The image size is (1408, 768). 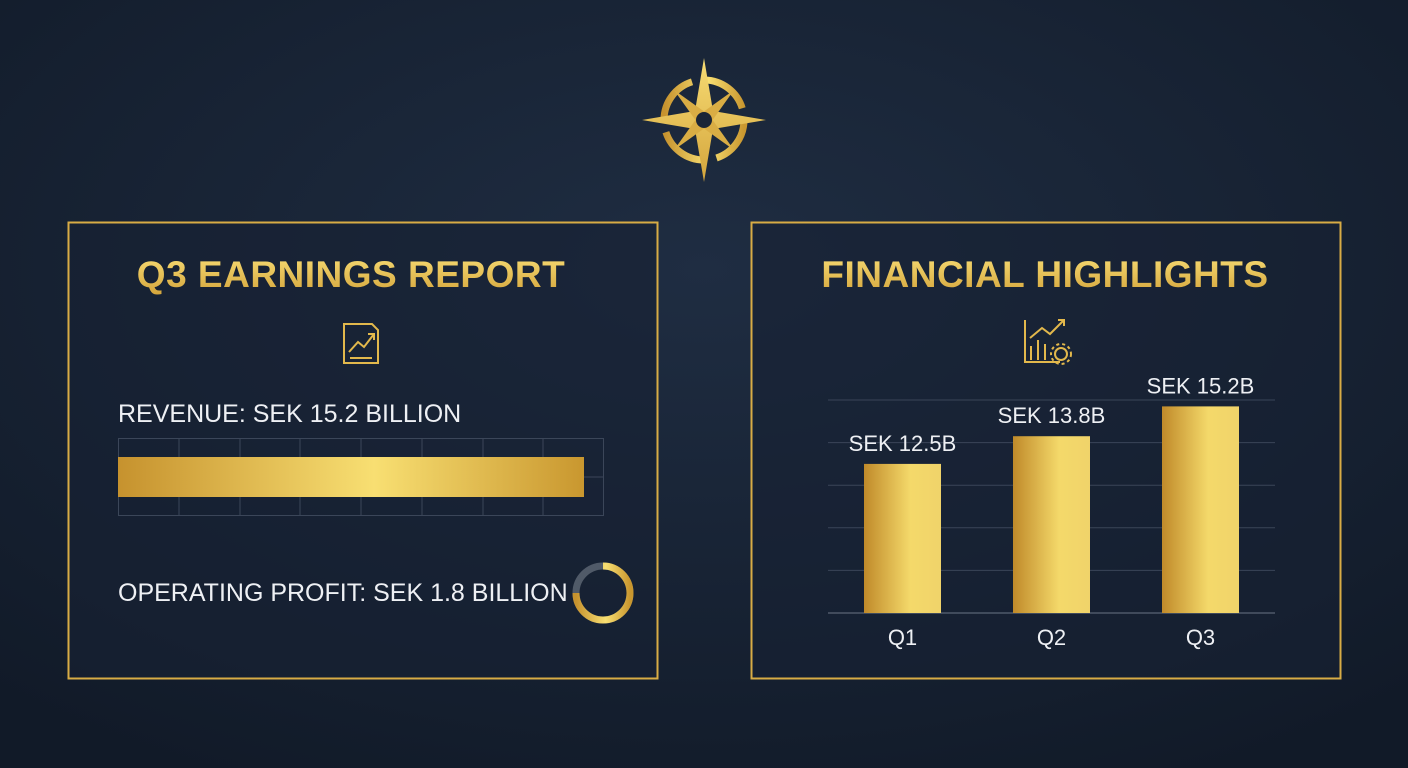 What do you see at coordinates (351, 477) in the screenshot?
I see `revenue-bar` at bounding box center [351, 477].